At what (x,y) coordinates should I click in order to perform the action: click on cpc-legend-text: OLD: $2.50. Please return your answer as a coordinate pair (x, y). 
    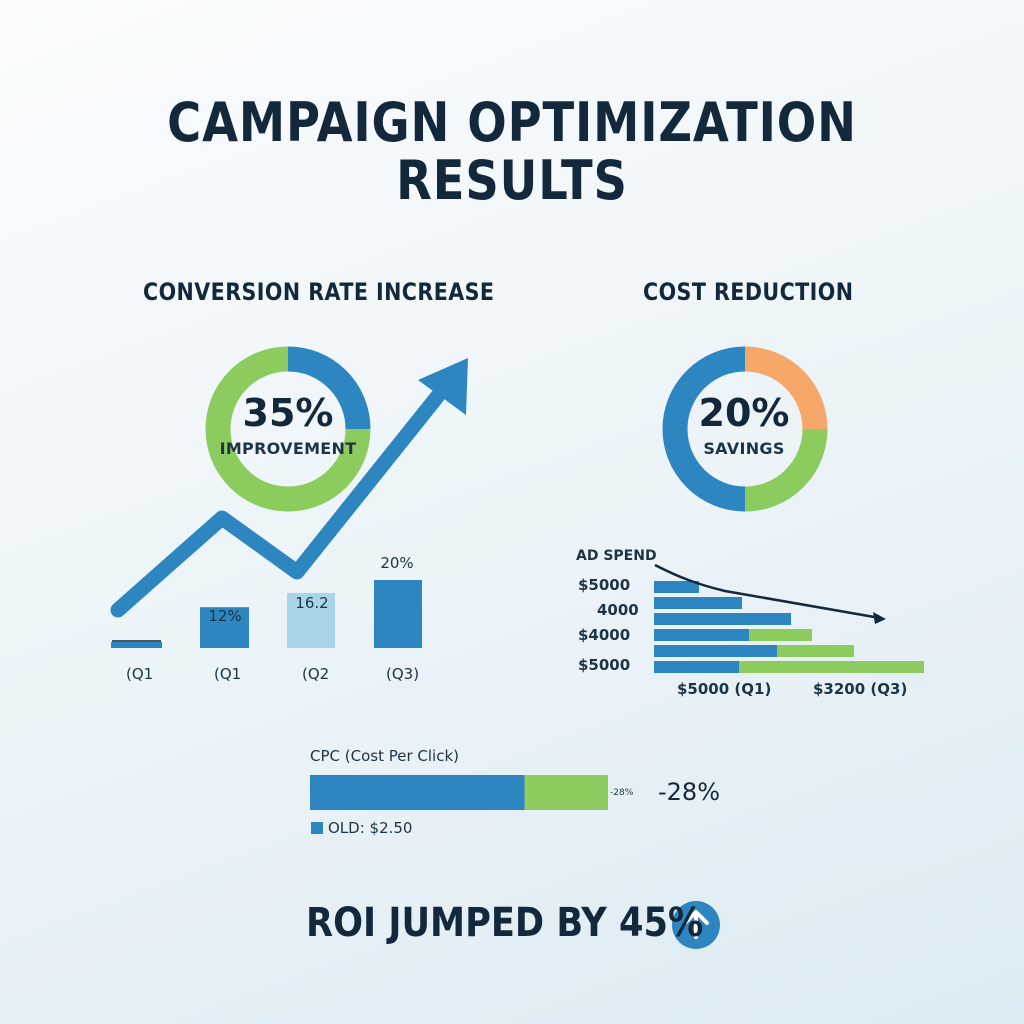
    Looking at the image, I should click on (370, 828).